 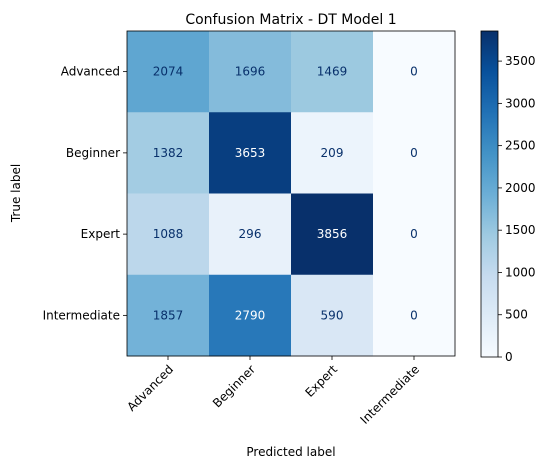 I want to click on cell-value-label: 2074, so click(x=168, y=72).